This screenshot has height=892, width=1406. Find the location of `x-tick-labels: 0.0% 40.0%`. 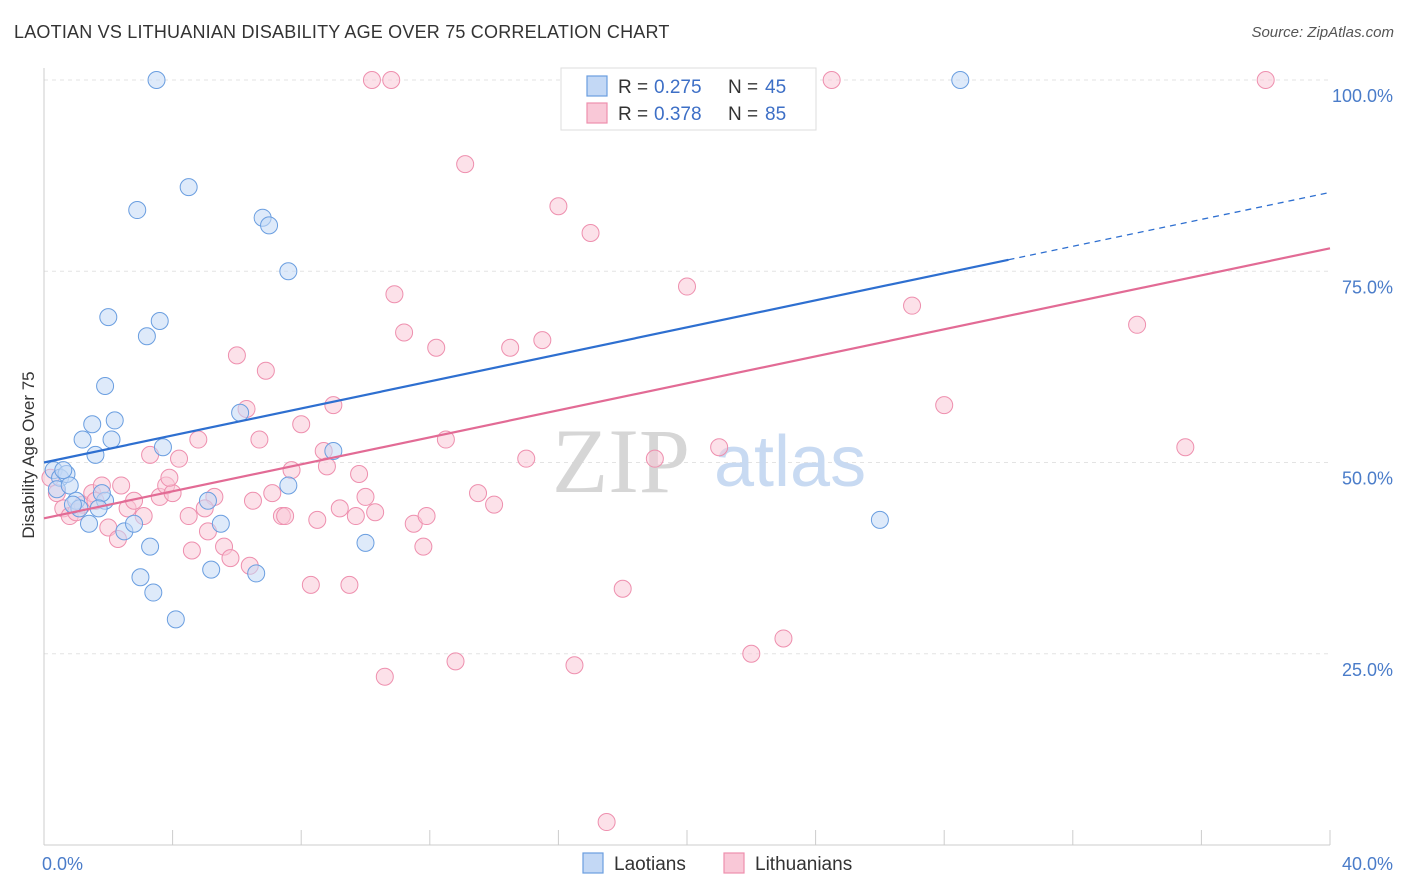

x-tick-labels: 0.0% 40.0% is located at coordinates (717, 864).